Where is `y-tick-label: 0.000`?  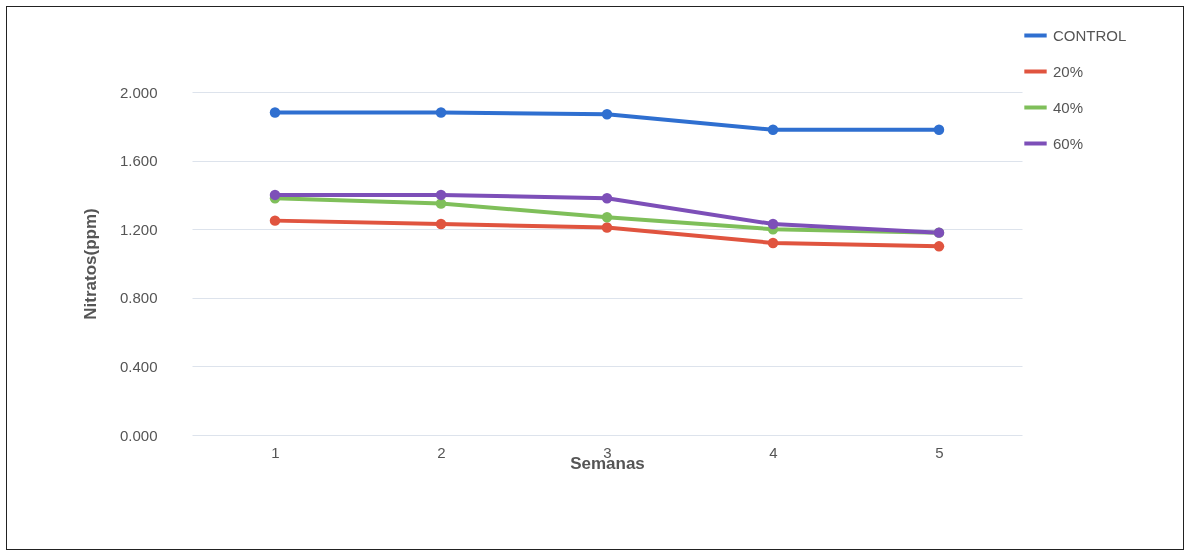
y-tick-label: 0.000 is located at coordinates (138, 435).